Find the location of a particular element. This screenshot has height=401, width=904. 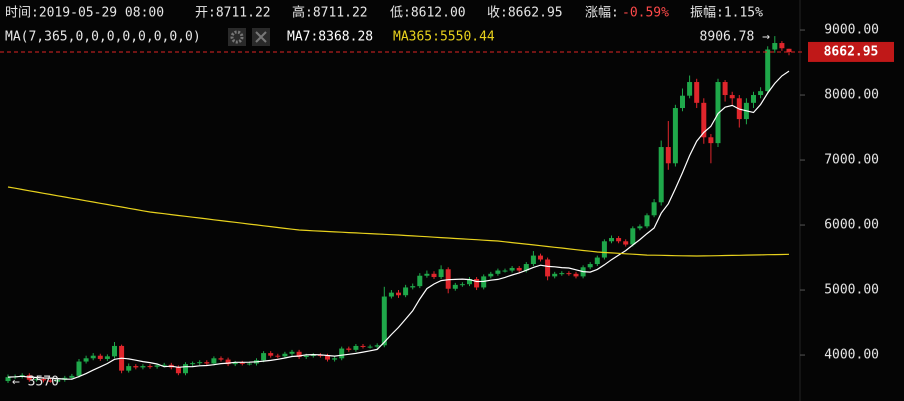

settings-button is located at coordinates (237, 37).